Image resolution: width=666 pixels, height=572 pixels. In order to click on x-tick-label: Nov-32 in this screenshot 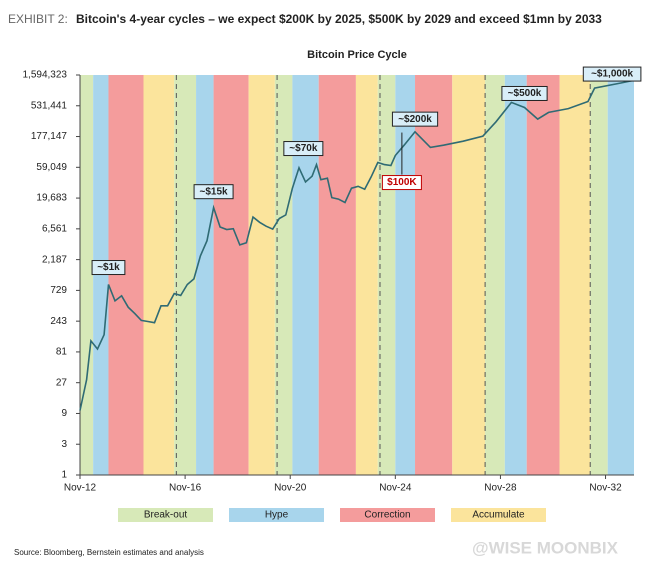, I will do `click(605, 488)`.